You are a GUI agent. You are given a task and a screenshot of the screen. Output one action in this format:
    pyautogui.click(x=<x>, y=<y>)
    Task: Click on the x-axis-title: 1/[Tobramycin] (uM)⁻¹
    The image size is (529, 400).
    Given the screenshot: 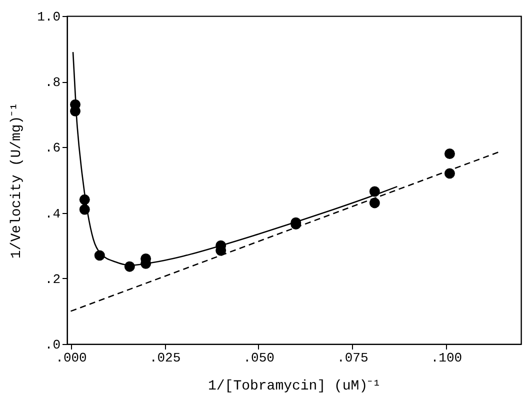 What is the action you would take?
    pyautogui.click(x=295, y=386)
    